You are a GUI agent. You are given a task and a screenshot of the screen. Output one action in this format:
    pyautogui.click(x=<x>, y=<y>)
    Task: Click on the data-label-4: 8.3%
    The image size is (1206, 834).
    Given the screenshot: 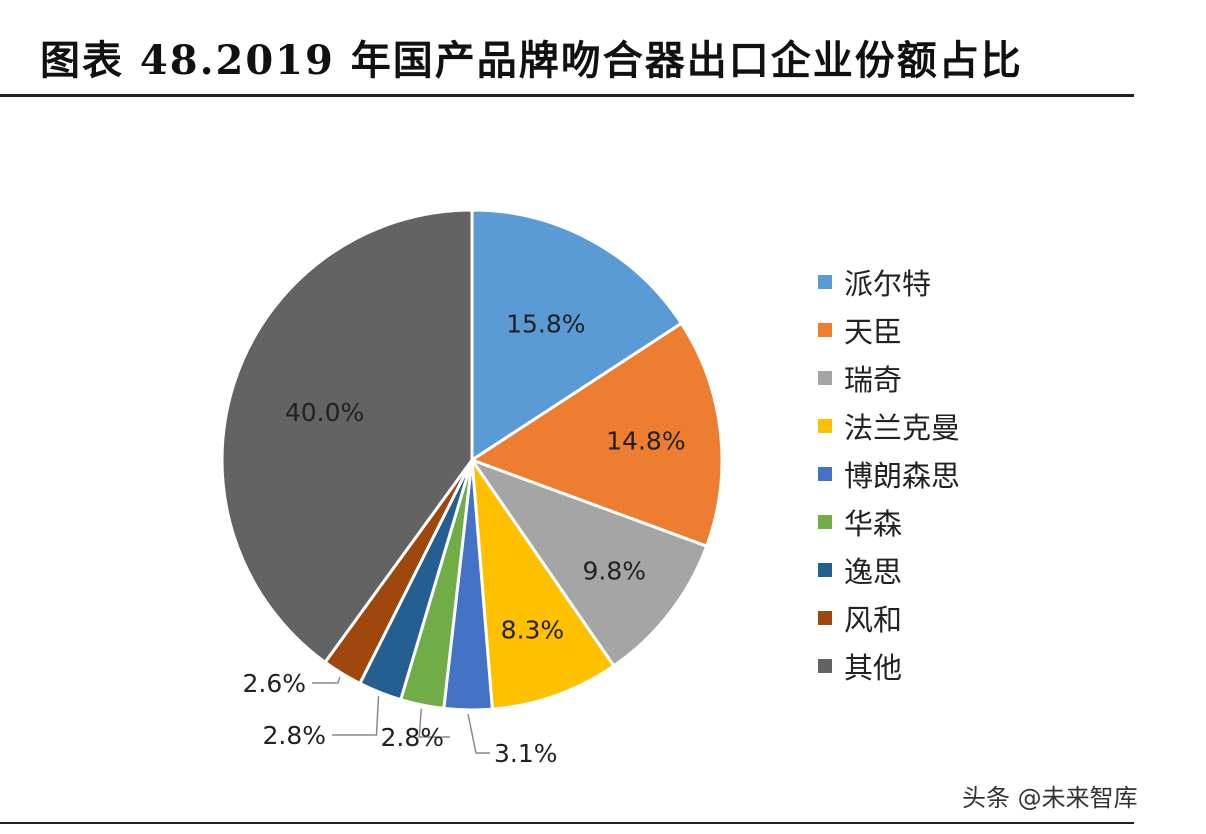 What is the action you would take?
    pyautogui.click(x=533, y=630)
    